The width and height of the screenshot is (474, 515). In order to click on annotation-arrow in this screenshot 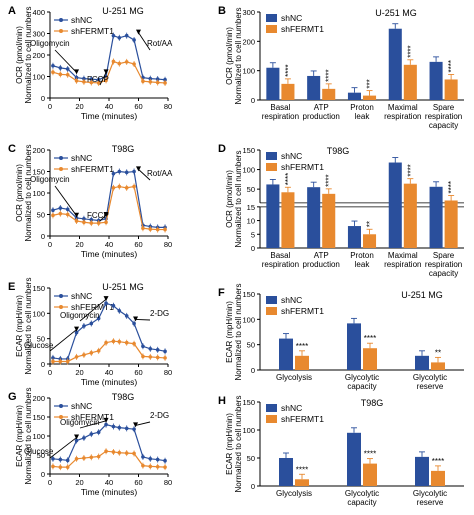, I will do `click(93, 310)`.